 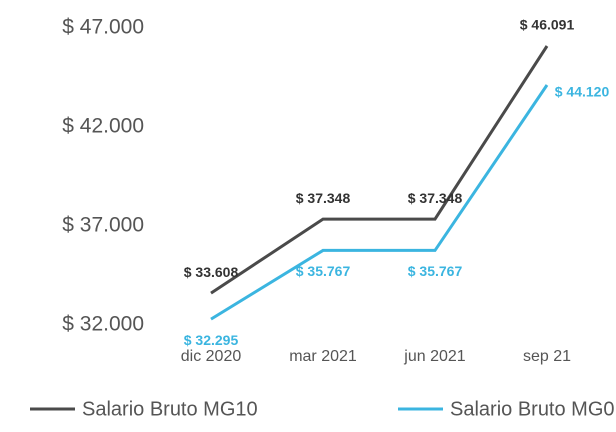 I want to click on value-label: $ 32.295, so click(x=211, y=340).